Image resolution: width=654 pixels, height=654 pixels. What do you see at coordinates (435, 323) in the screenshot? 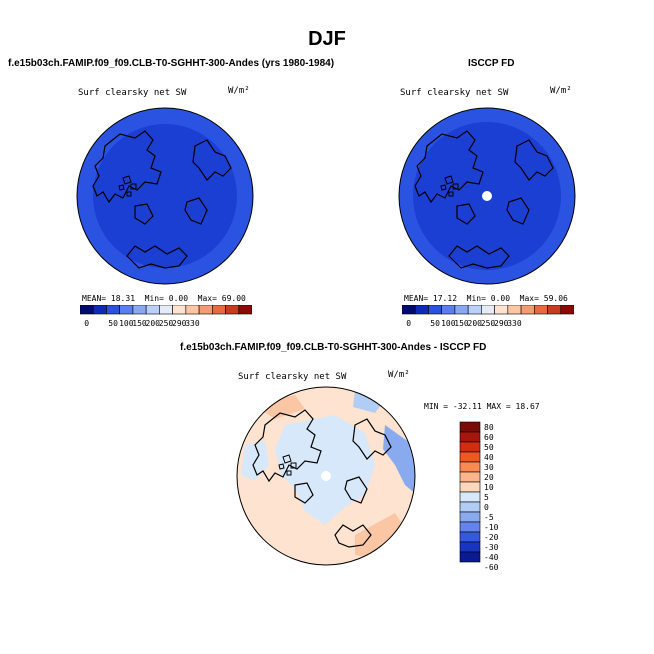
I see `panel-2-colorbar-tick: 50` at bounding box center [435, 323].